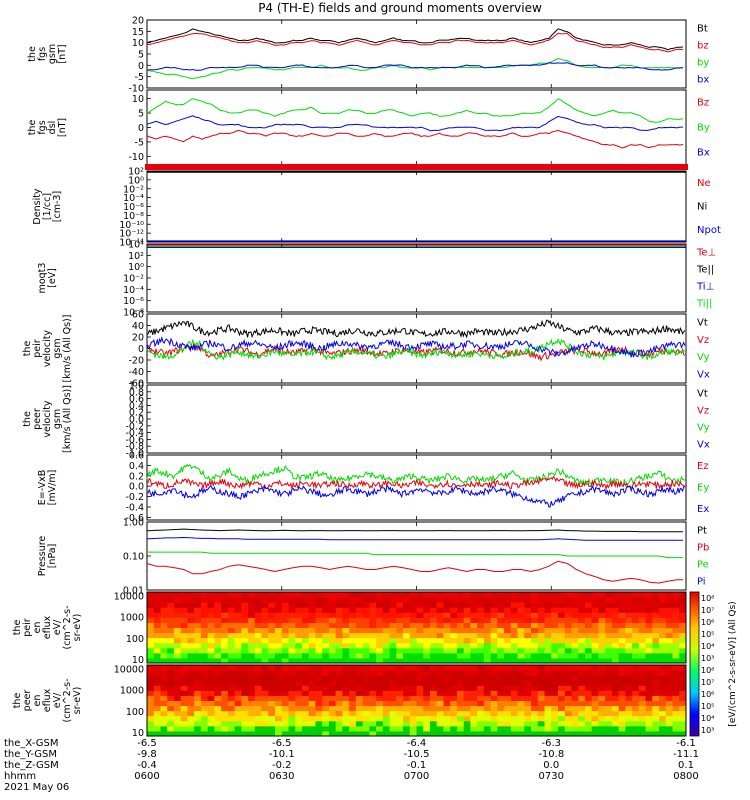 This screenshot has height=800, width=750. Describe the element at coordinates (47, 627) in the screenshot. I see `y-axis-label: eflux` at that location.